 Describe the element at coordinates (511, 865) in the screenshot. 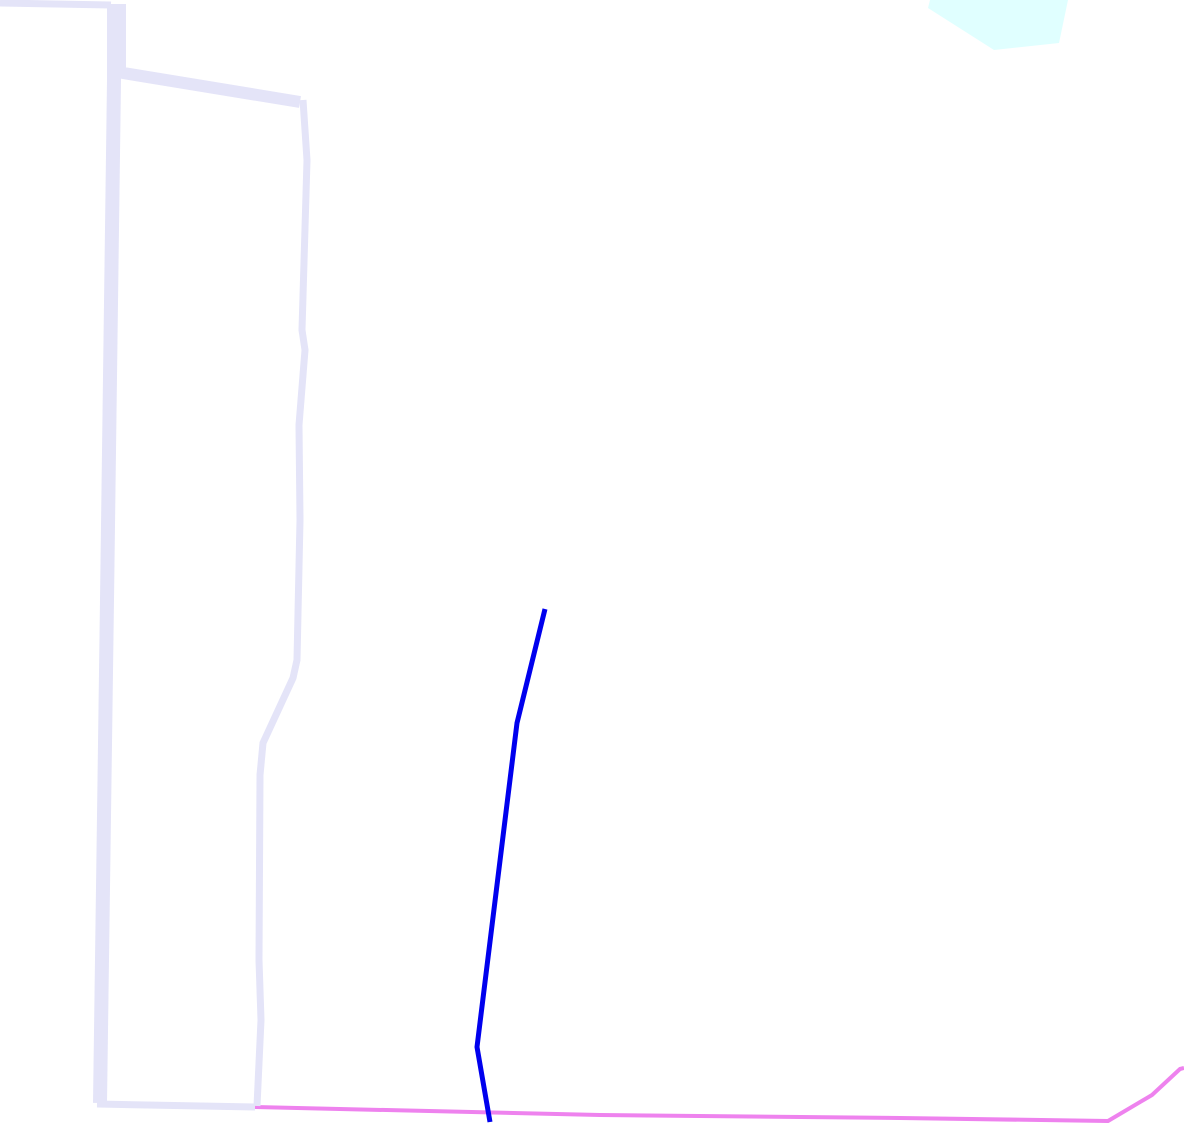

I see `blue-route` at that location.